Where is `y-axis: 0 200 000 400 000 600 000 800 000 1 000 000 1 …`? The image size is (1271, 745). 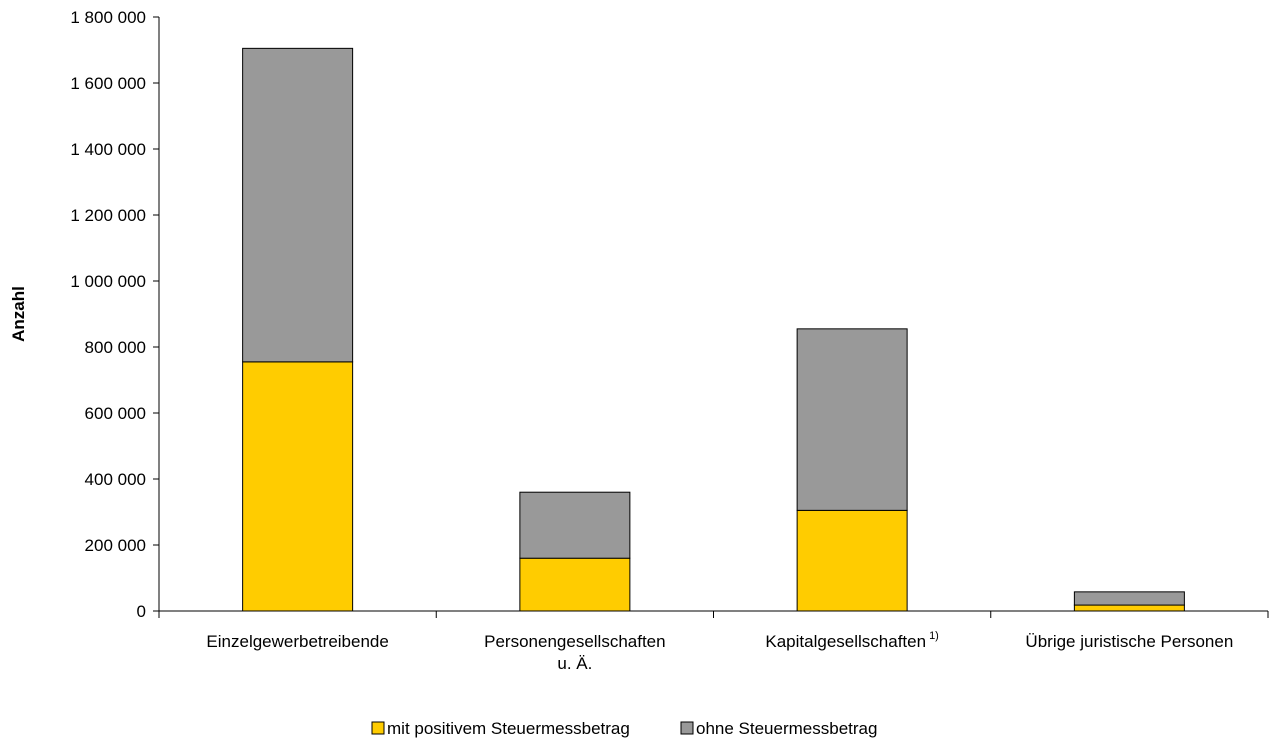 y-axis: 0 200 000 400 000 600 000 800 000 1 000 000 1 … is located at coordinates (115, 314).